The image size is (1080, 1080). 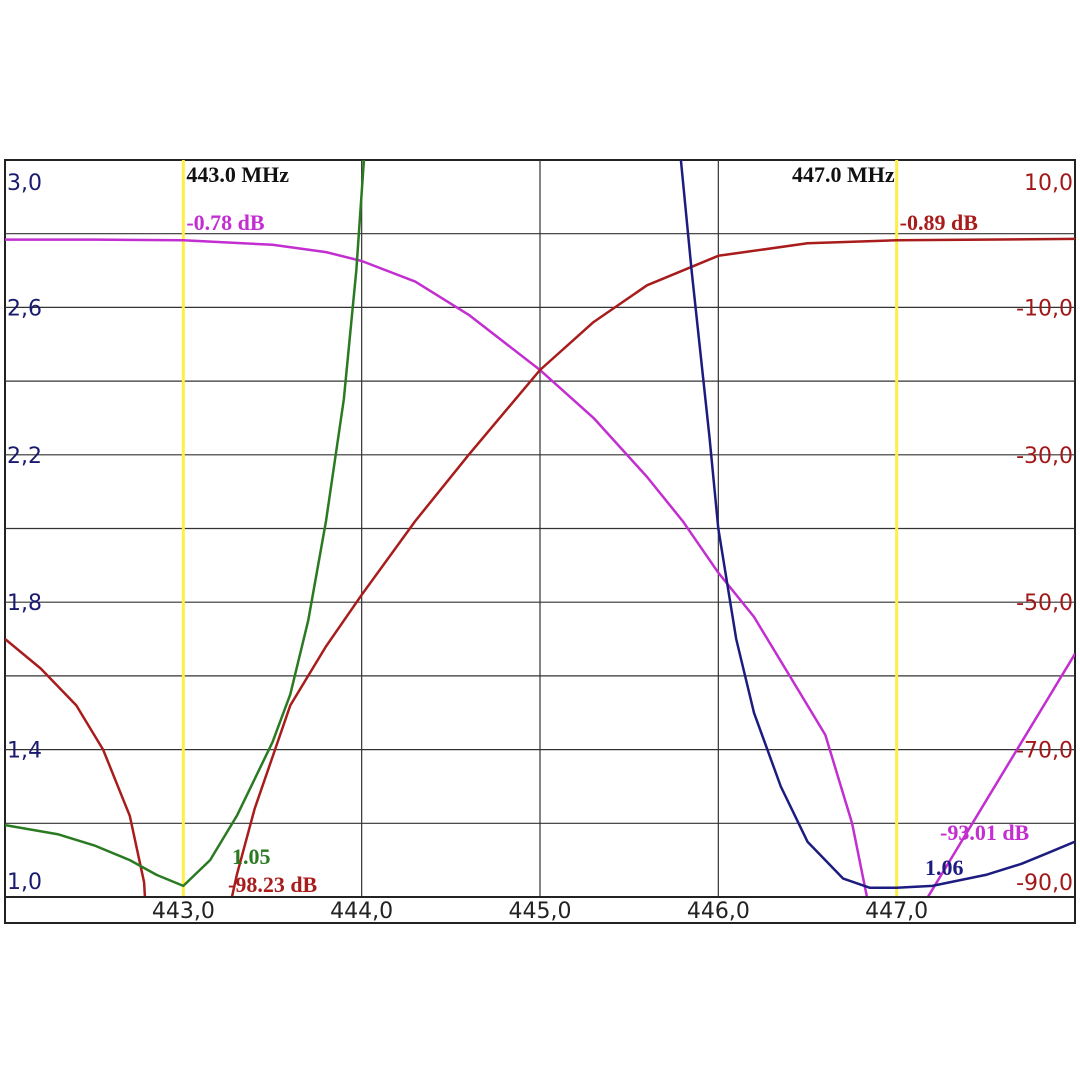 I want to click on marker-1-frequency: 443.0 MHz, so click(x=237, y=174).